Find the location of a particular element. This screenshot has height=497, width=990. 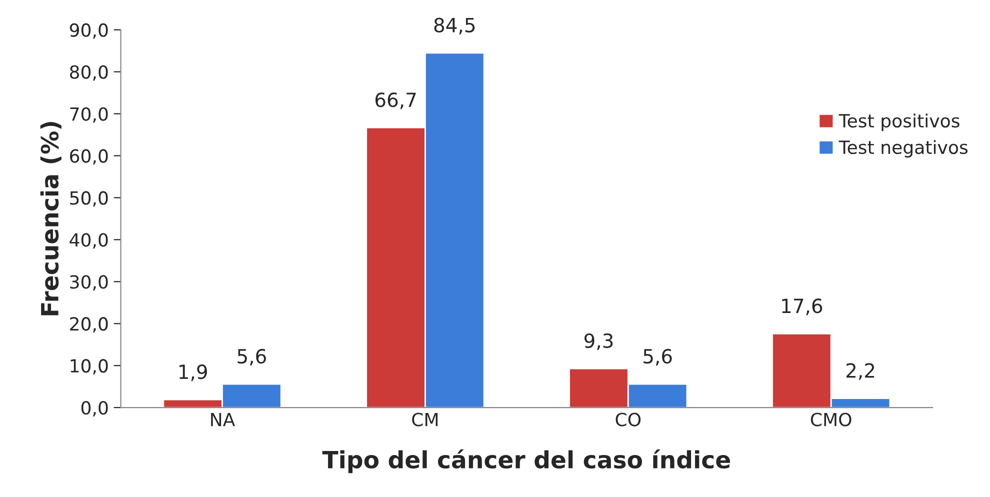

y-tick-label: 80,0 is located at coordinates (89, 73).